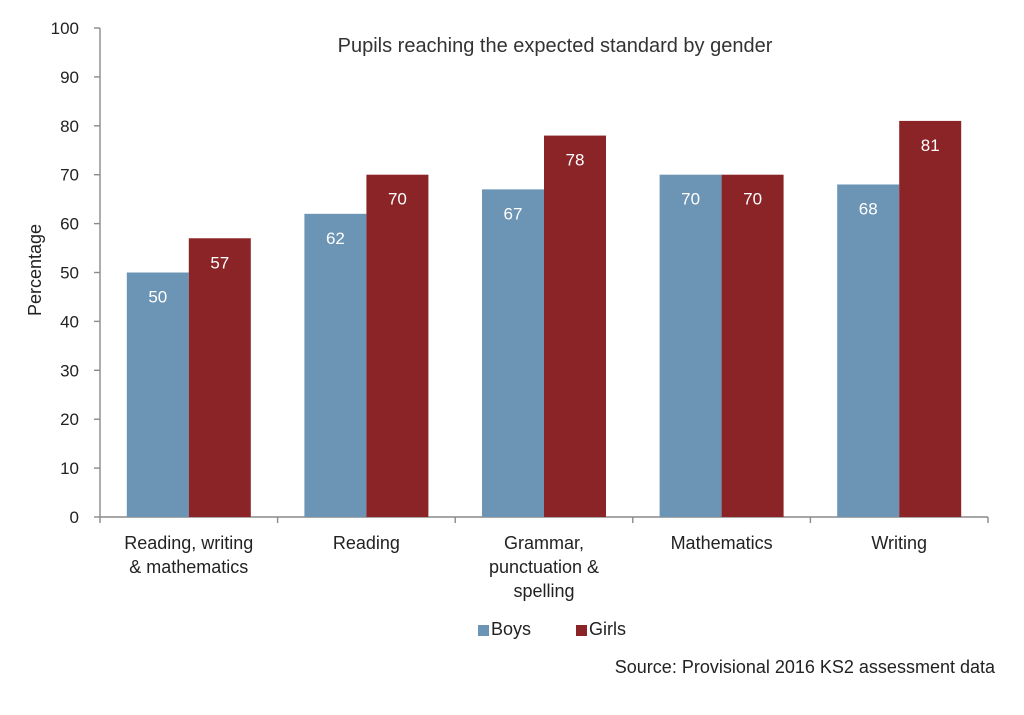 The image size is (1024, 715). I want to click on data-label: 62, so click(335, 238).